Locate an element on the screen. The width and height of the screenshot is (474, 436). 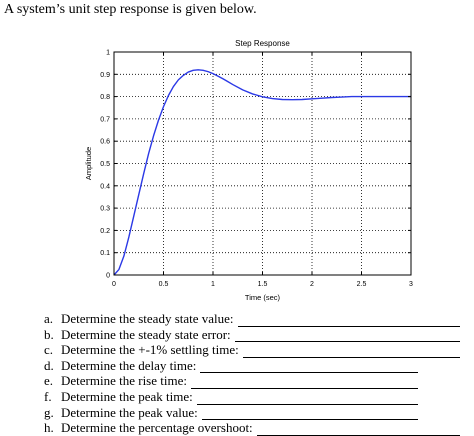
question-item: c. Determine the +-1% settling time: is located at coordinates (254, 350).